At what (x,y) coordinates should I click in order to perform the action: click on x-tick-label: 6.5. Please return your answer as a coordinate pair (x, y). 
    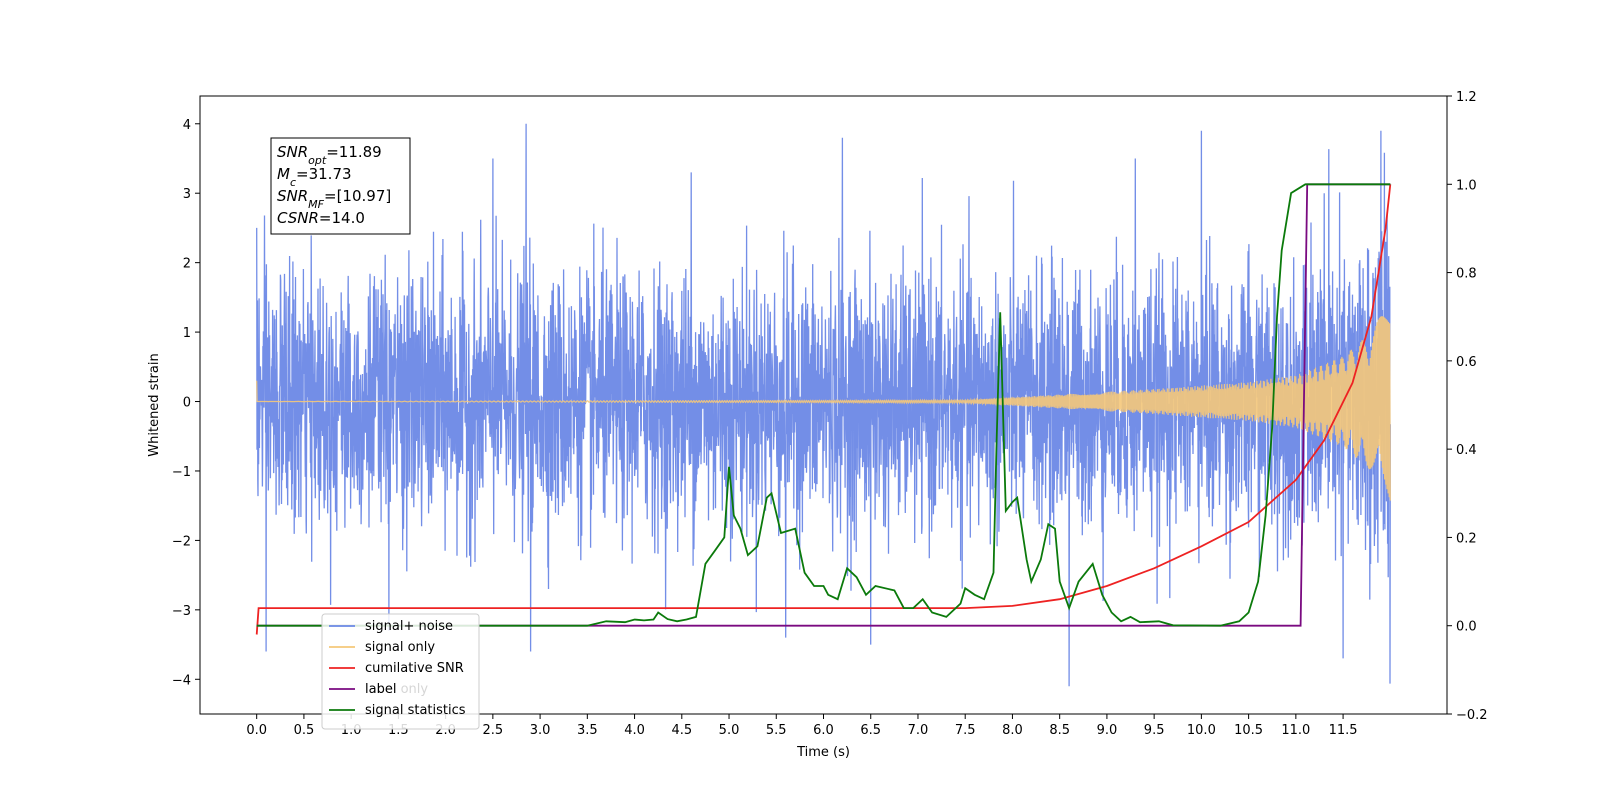
    Looking at the image, I should click on (870, 730).